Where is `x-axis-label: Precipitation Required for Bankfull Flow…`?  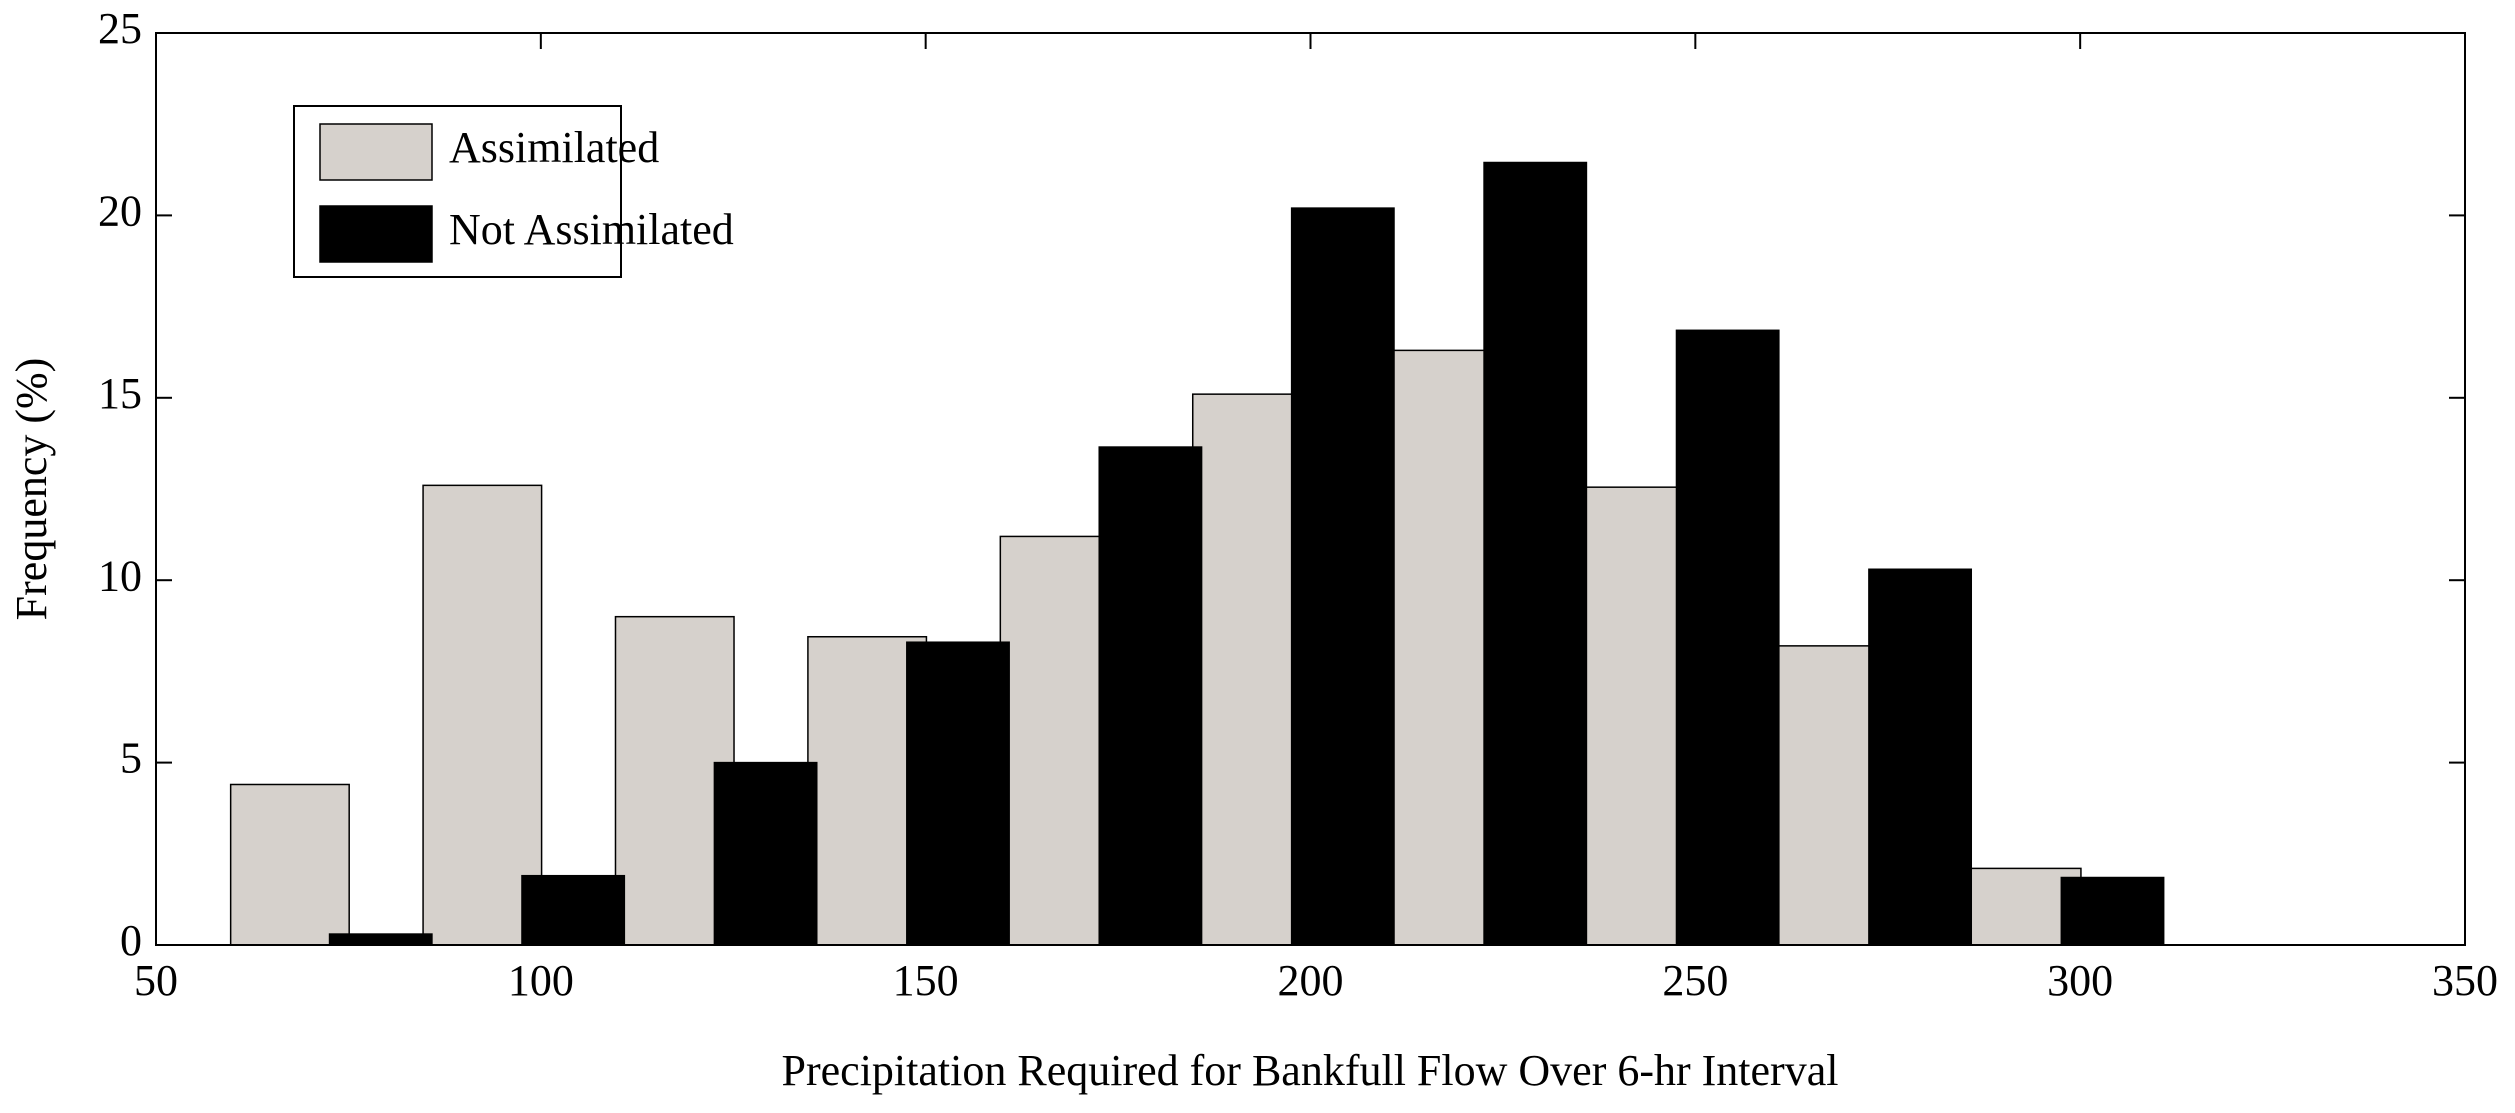 x-axis-label: Precipitation Required for Bankfull Flow… is located at coordinates (1310, 1070).